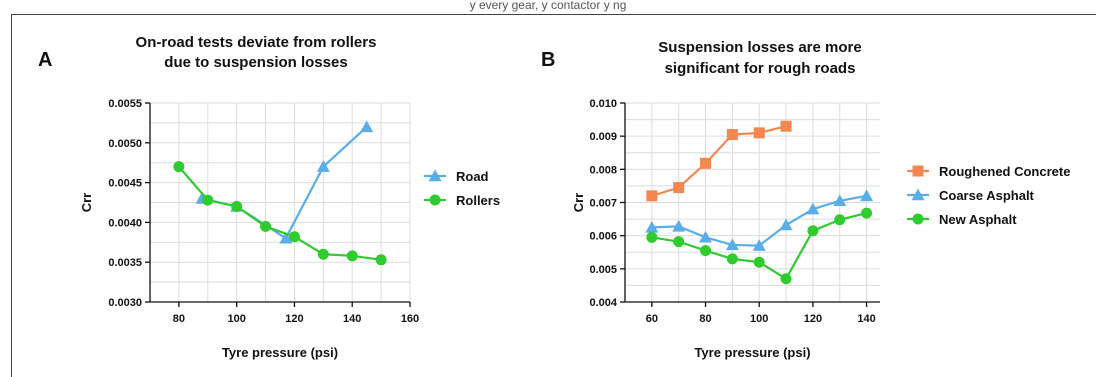  What do you see at coordinates (125, 303) in the screenshot?
I see `y-tick-label: 0.0030` at bounding box center [125, 303].